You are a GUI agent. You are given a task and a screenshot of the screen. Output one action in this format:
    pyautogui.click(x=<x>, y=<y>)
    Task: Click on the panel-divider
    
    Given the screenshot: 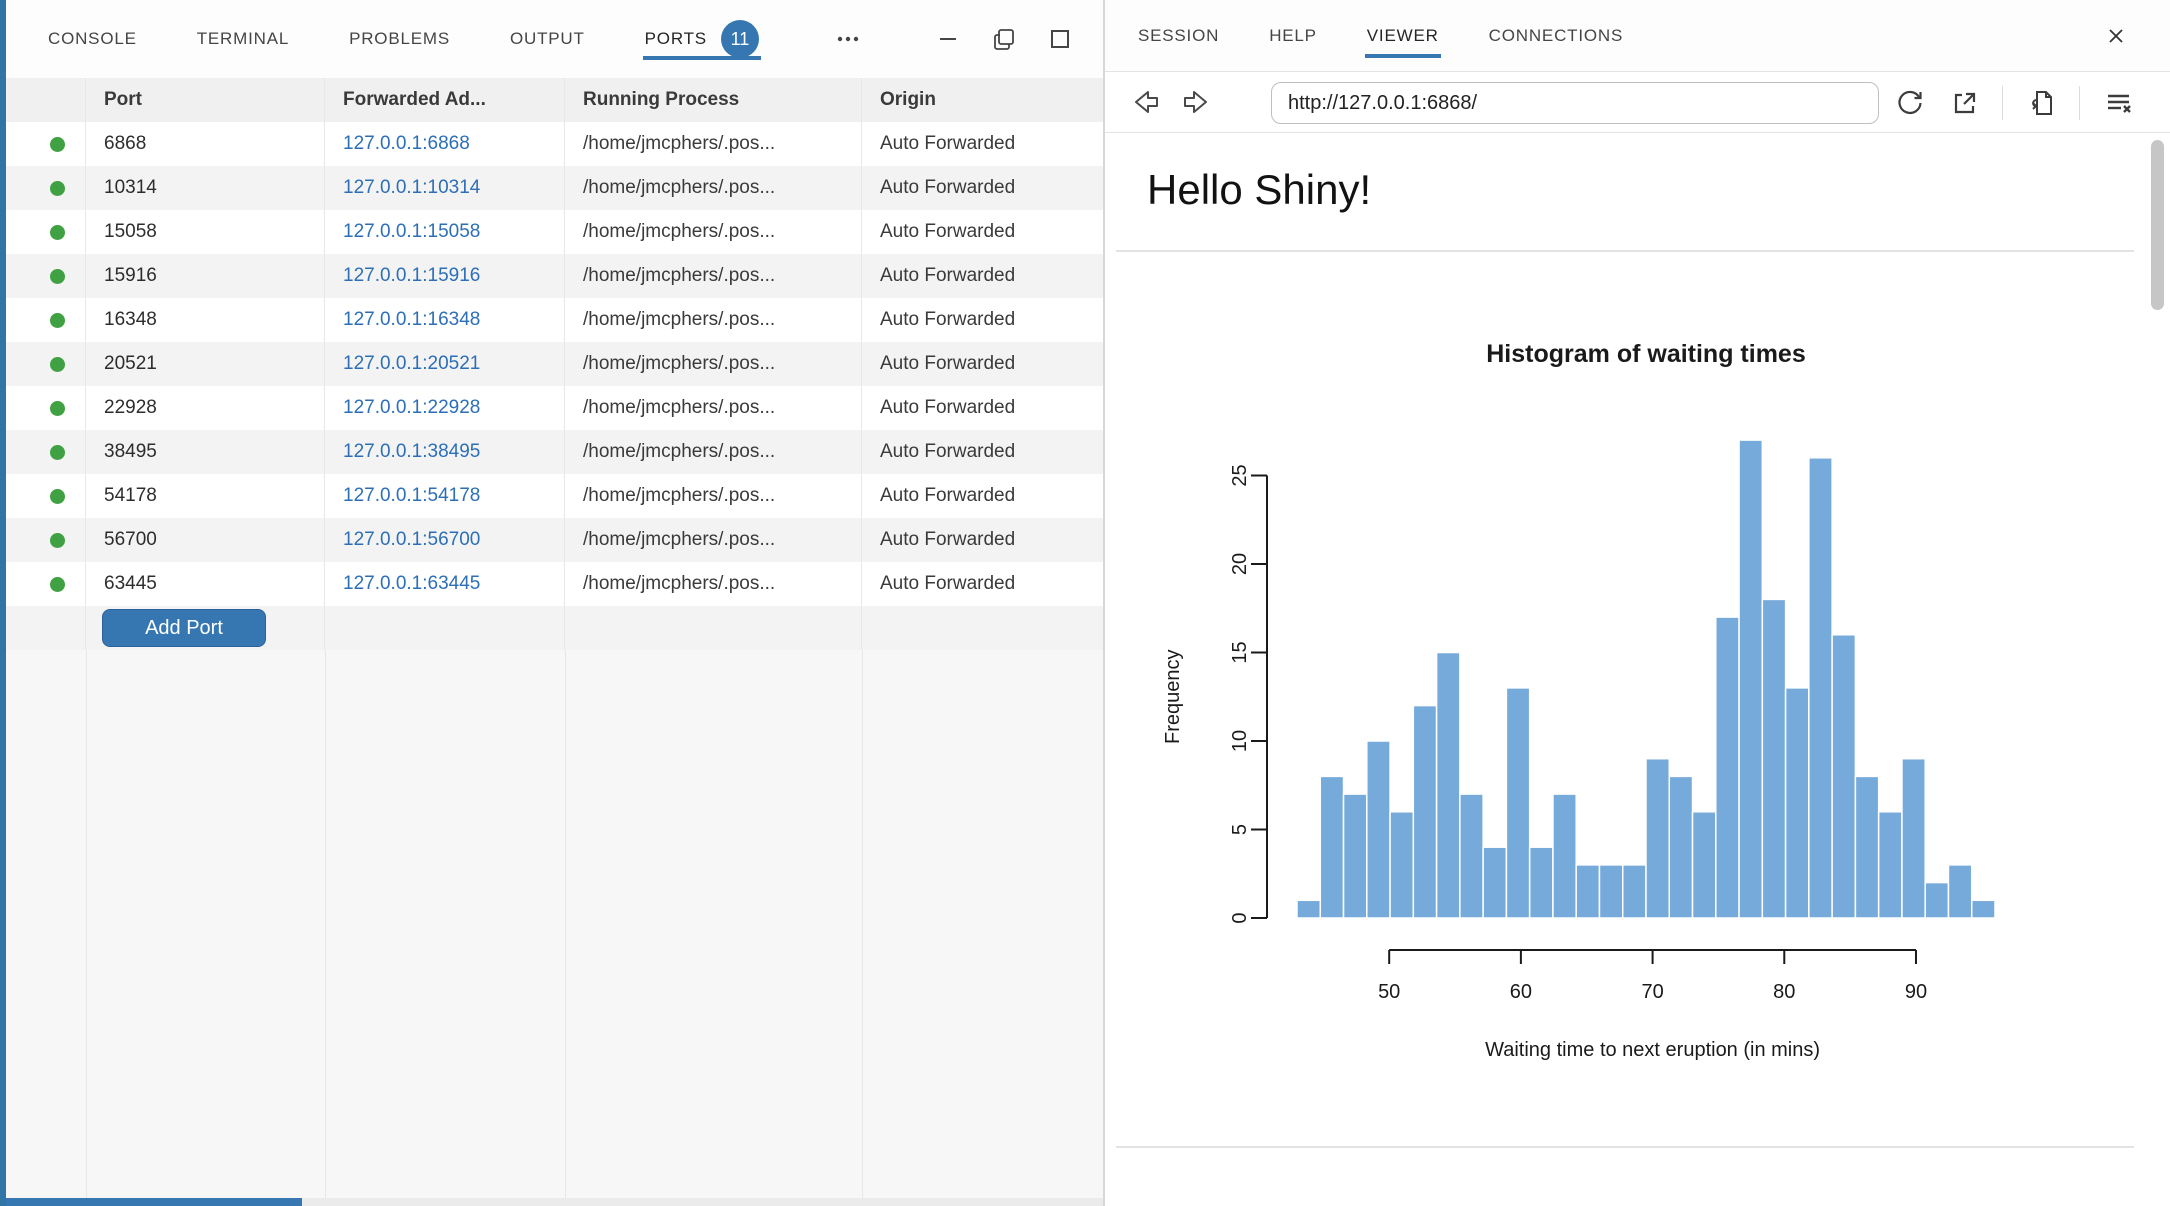 What is the action you would take?
    pyautogui.click(x=1104, y=603)
    